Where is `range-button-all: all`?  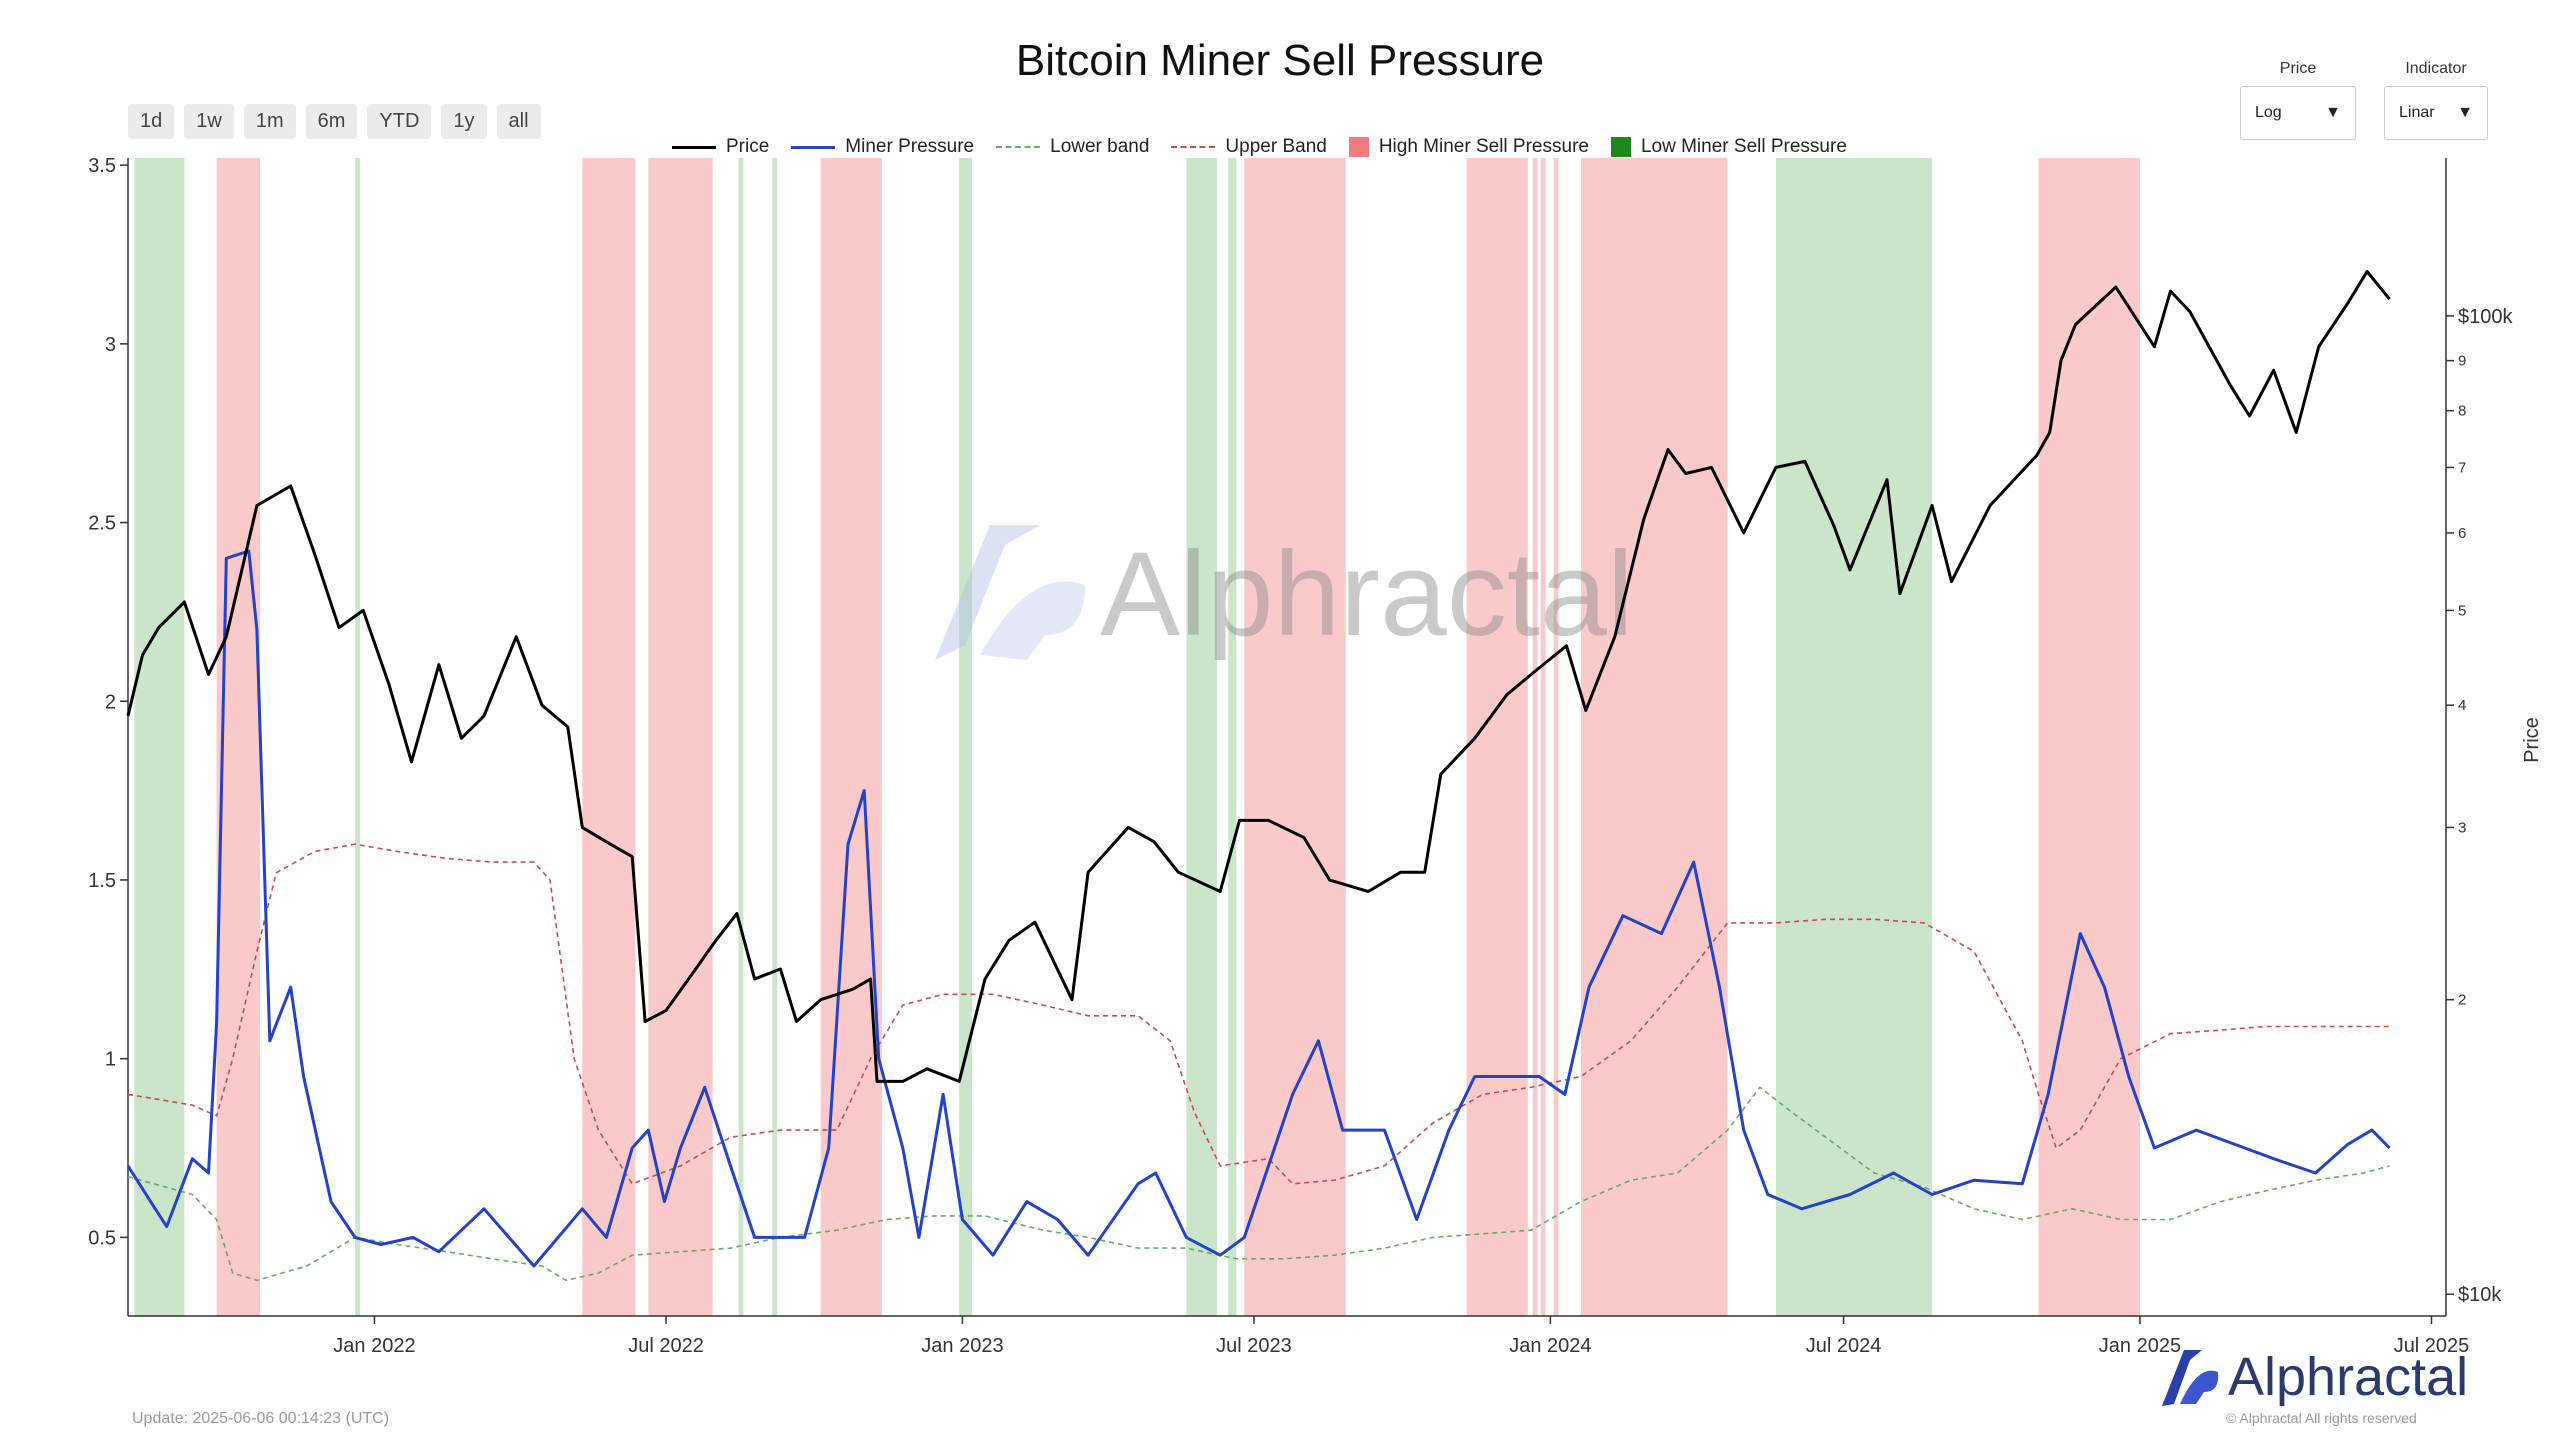
range-button-all: all is located at coordinates (518, 121).